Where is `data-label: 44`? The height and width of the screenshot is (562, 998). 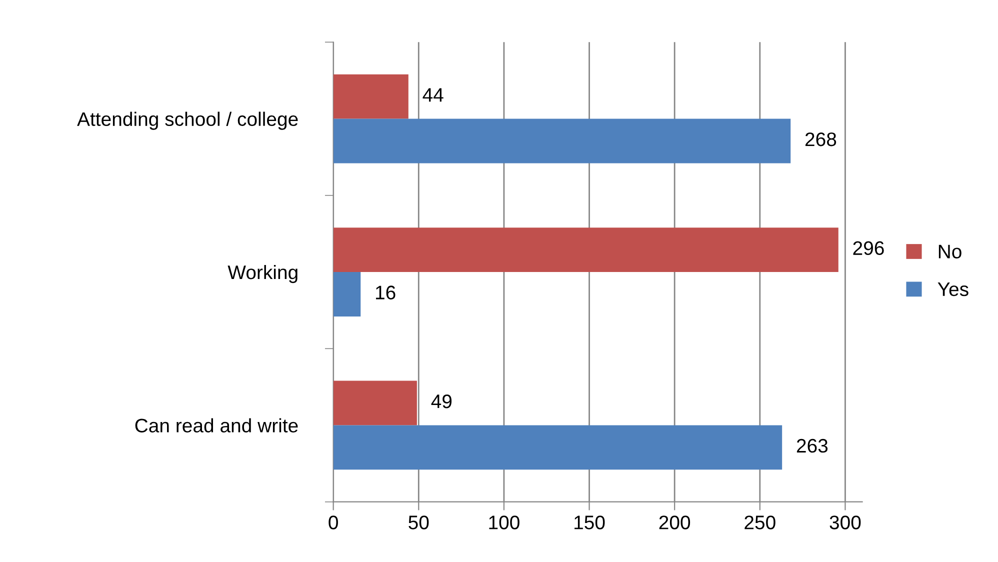
data-label: 44 is located at coordinates (433, 95).